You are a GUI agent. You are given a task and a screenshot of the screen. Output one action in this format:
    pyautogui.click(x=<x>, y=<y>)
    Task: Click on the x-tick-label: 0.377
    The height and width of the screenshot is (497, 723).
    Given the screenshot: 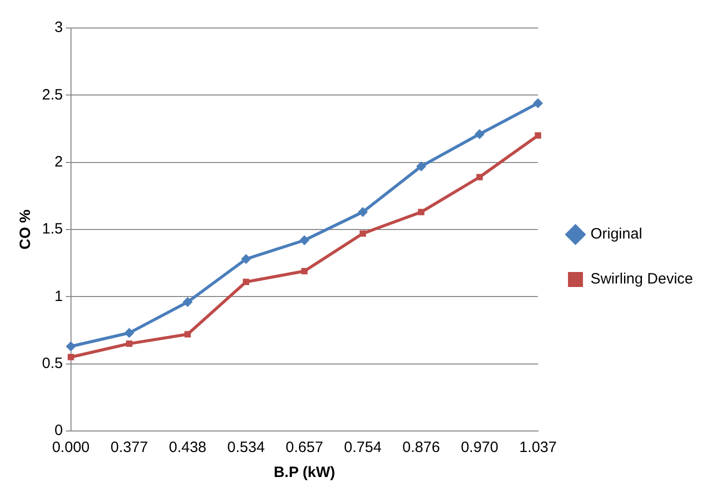 What is the action you would take?
    pyautogui.click(x=129, y=447)
    